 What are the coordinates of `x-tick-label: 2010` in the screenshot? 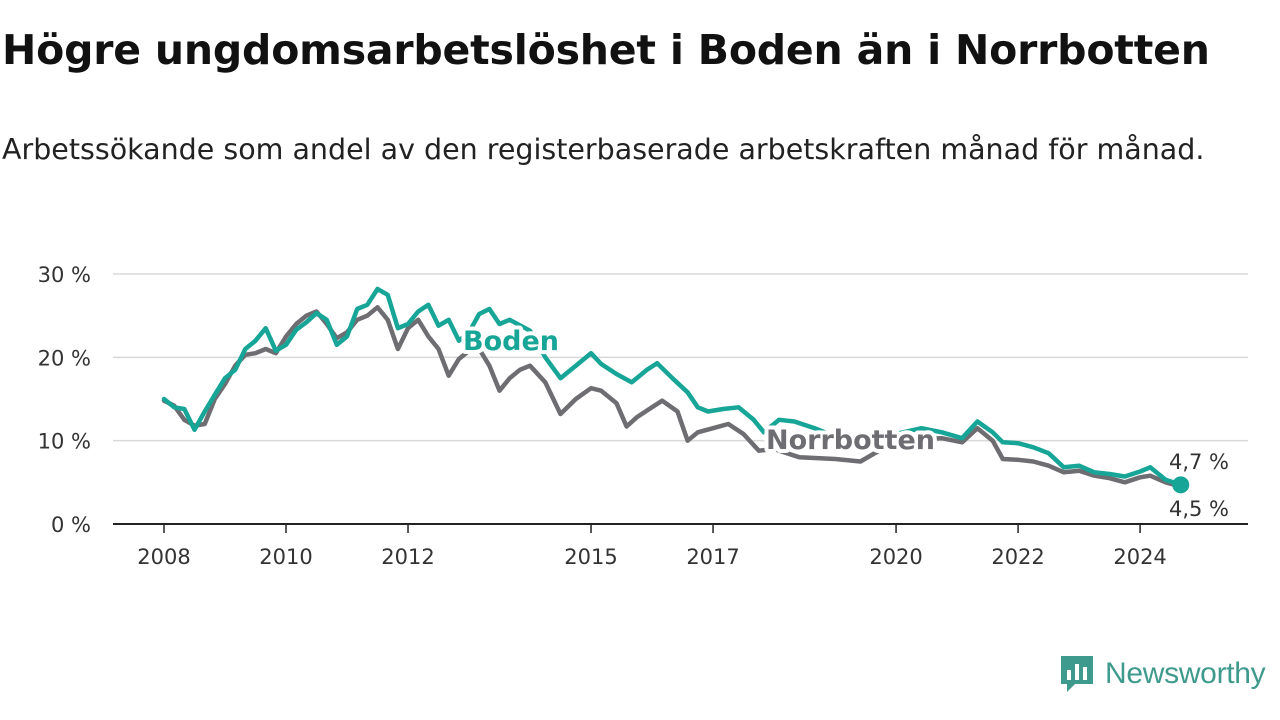 It's located at (285, 557).